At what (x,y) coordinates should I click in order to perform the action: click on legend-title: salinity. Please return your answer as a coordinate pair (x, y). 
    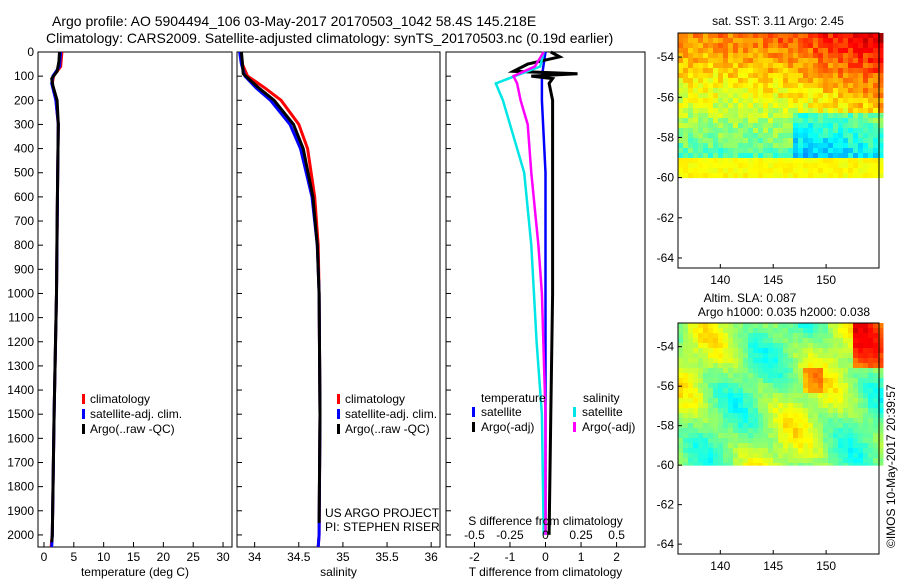
    Looking at the image, I should click on (601, 398).